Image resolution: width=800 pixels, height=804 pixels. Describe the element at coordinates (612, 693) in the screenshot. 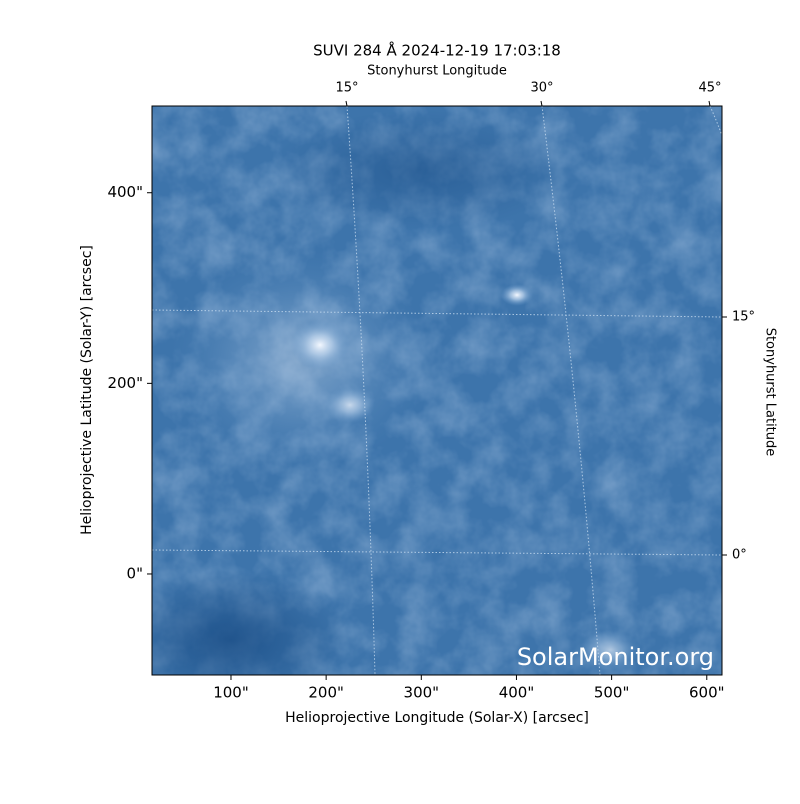

I see `x-tick-label: 500"` at that location.